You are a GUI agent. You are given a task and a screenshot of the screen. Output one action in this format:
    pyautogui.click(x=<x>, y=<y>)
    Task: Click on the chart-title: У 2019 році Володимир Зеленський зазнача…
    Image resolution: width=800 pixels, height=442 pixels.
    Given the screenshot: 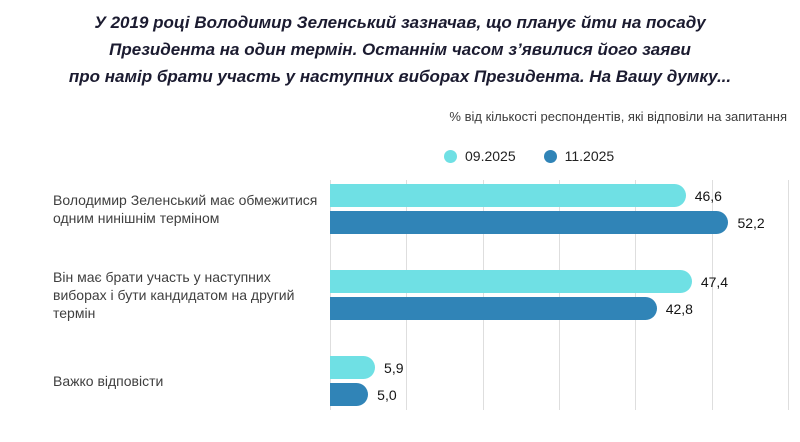 What is the action you would take?
    pyautogui.click(x=400, y=49)
    